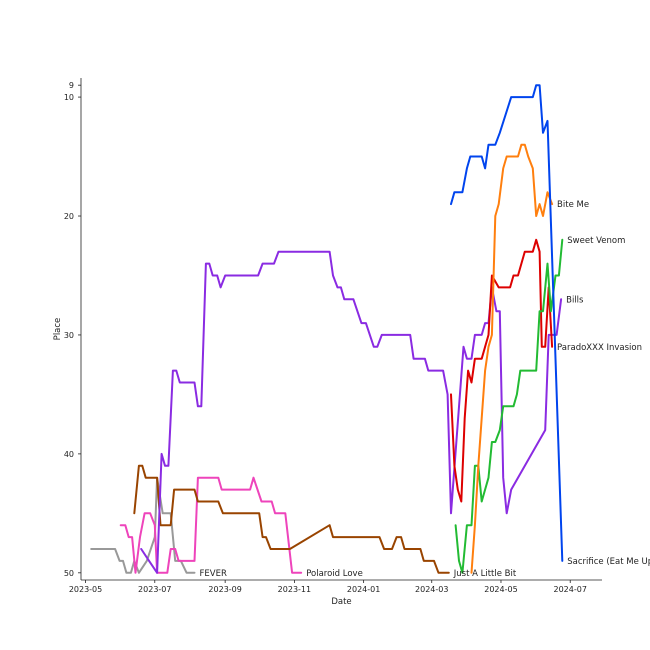 The width and height of the screenshot is (650, 650). Describe the element at coordinates (211, 525) in the screenshot. I see `series-line-polaroid-love` at that location.